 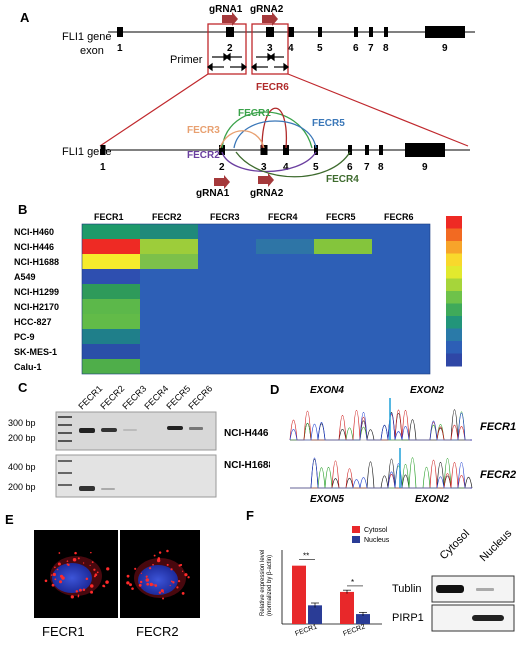 What do you see at coordinates (371, 48) in the screenshot?
I see `upper-exon-number: 7` at bounding box center [371, 48].